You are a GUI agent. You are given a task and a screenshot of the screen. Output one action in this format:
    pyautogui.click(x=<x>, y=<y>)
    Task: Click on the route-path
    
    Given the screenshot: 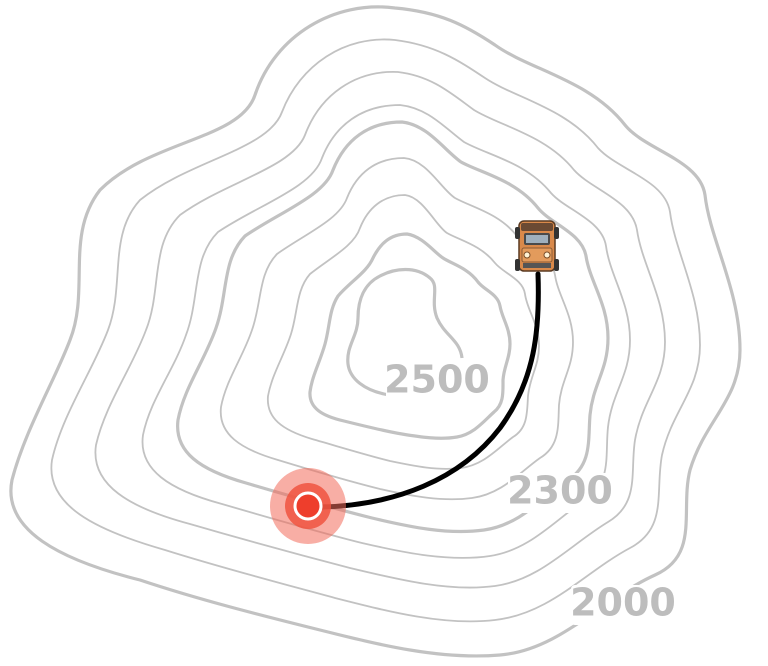 What is the action you would take?
    pyautogui.click(x=430, y=390)
    